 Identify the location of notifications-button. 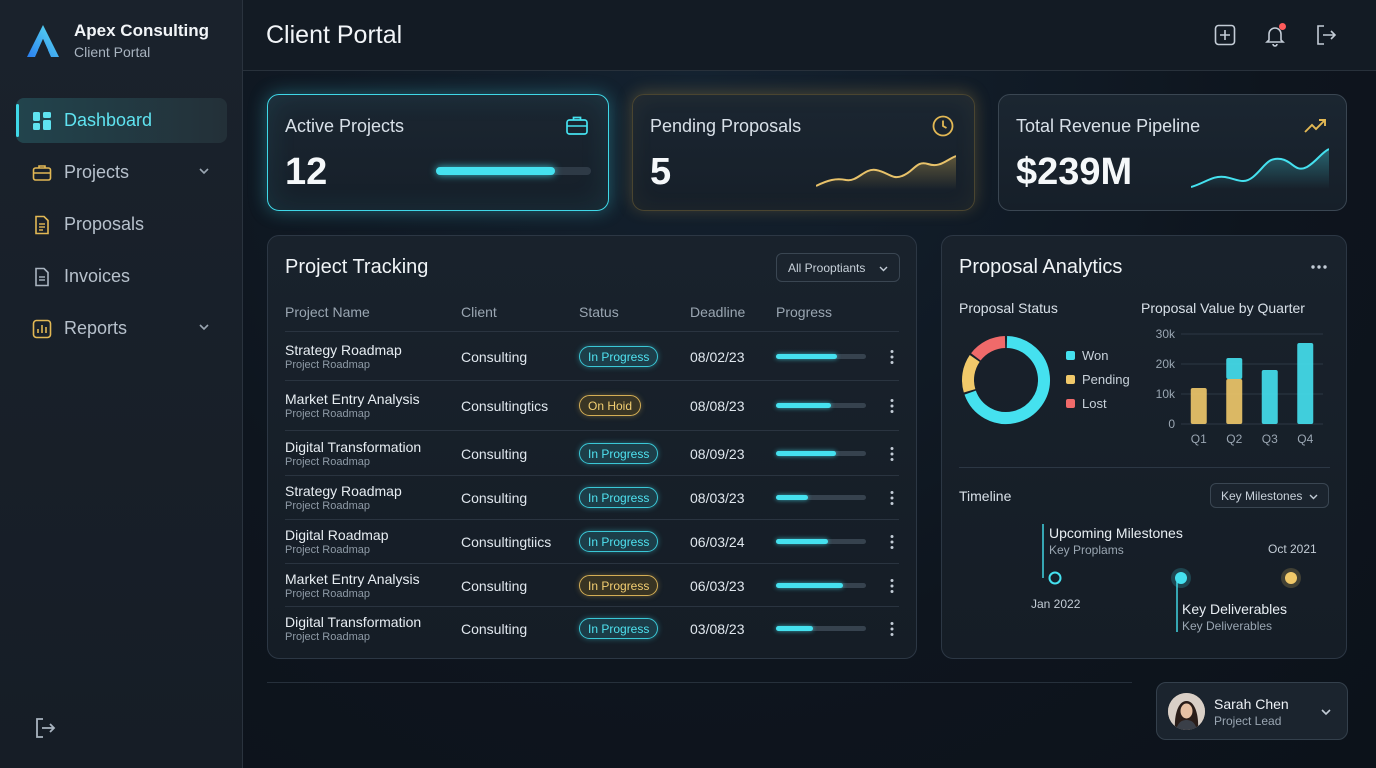
(1275, 35).